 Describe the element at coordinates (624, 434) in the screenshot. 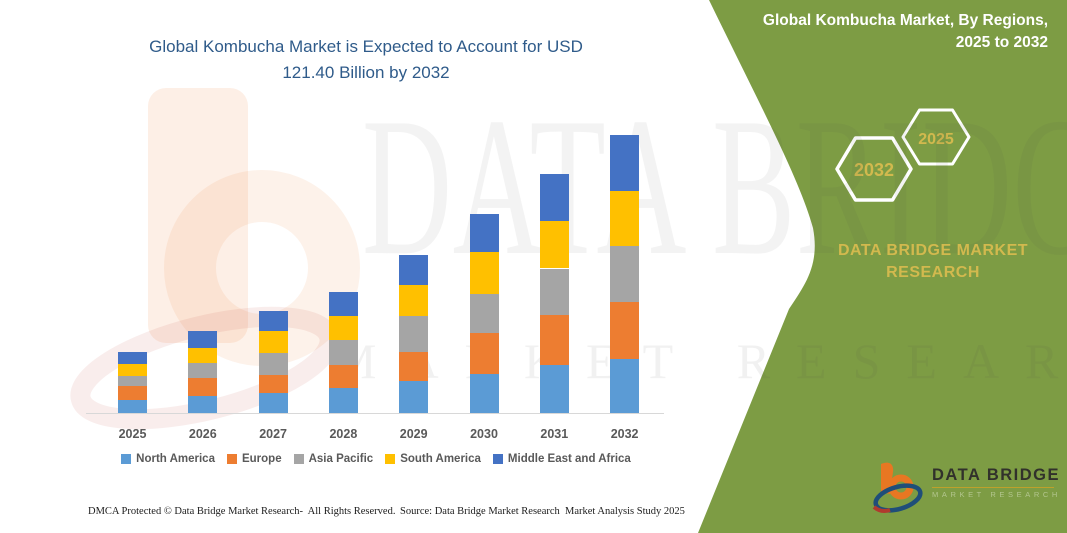

I see `x-axis-label-2032: 2032` at that location.